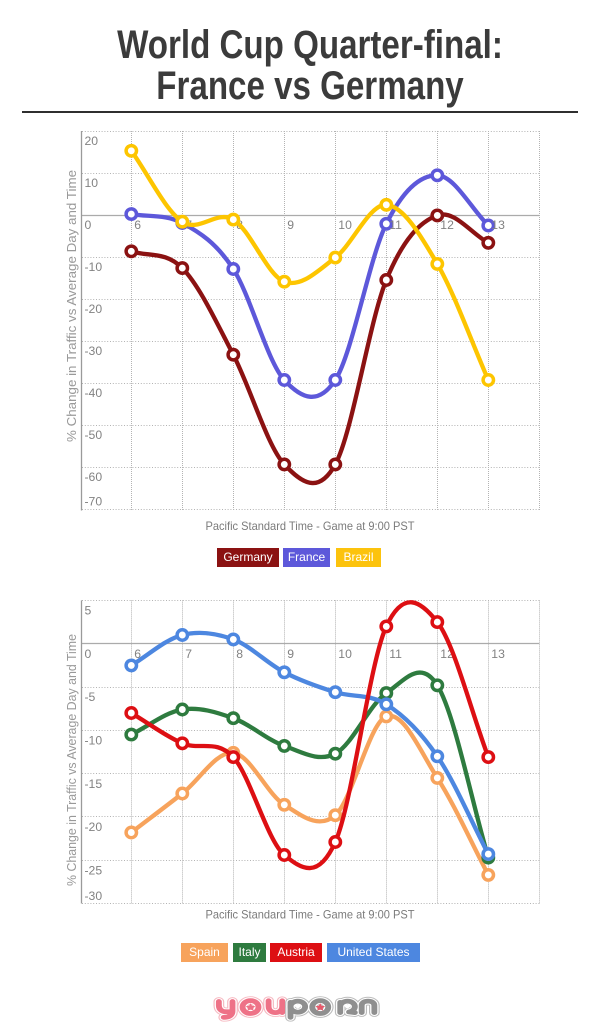 The image size is (600, 1033). Describe the element at coordinates (94, 435) in the screenshot. I see `svg-text: -50` at that location.